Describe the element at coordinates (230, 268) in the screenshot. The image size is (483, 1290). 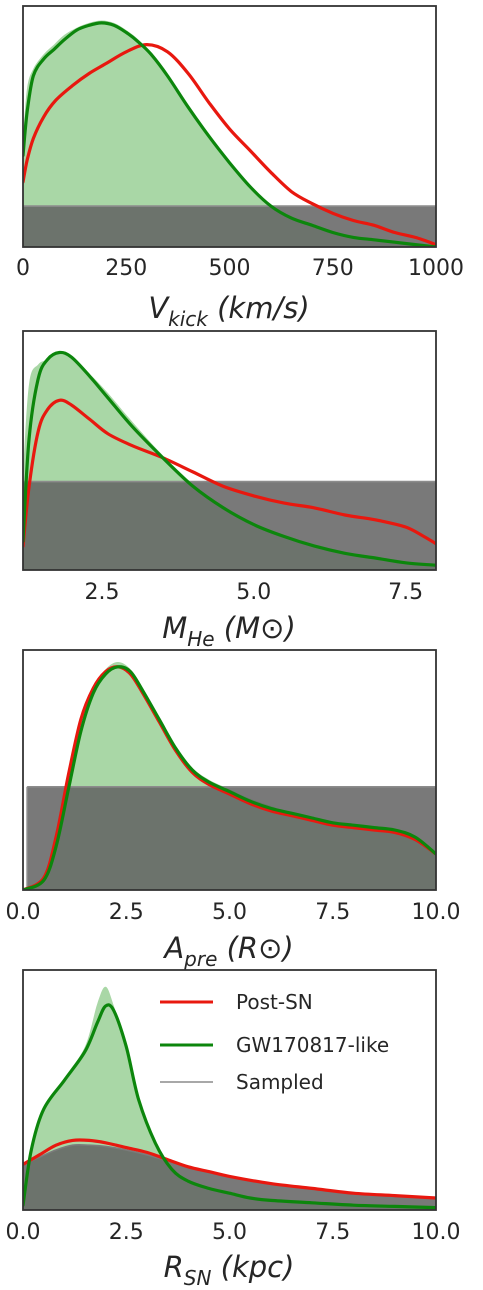
I see `x-tick-label: 500` at that location.